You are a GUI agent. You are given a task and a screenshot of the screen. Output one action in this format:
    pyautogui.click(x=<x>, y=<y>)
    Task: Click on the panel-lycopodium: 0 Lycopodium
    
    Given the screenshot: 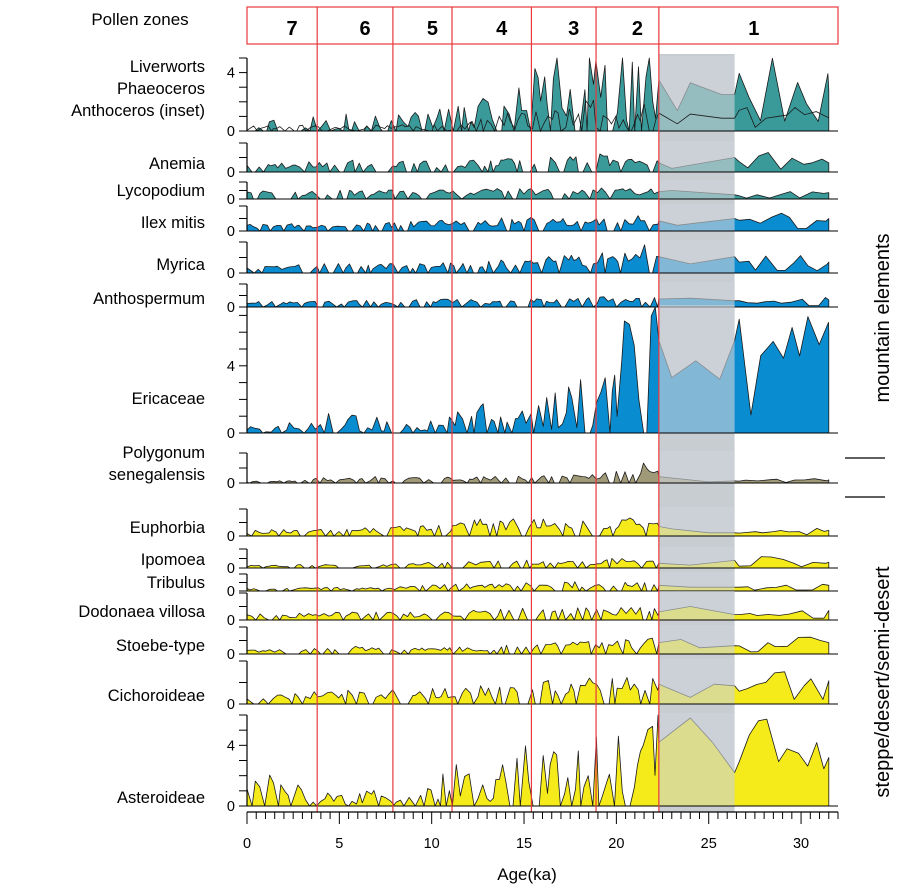 What is the action you would take?
    pyautogui.click(x=477, y=194)
    